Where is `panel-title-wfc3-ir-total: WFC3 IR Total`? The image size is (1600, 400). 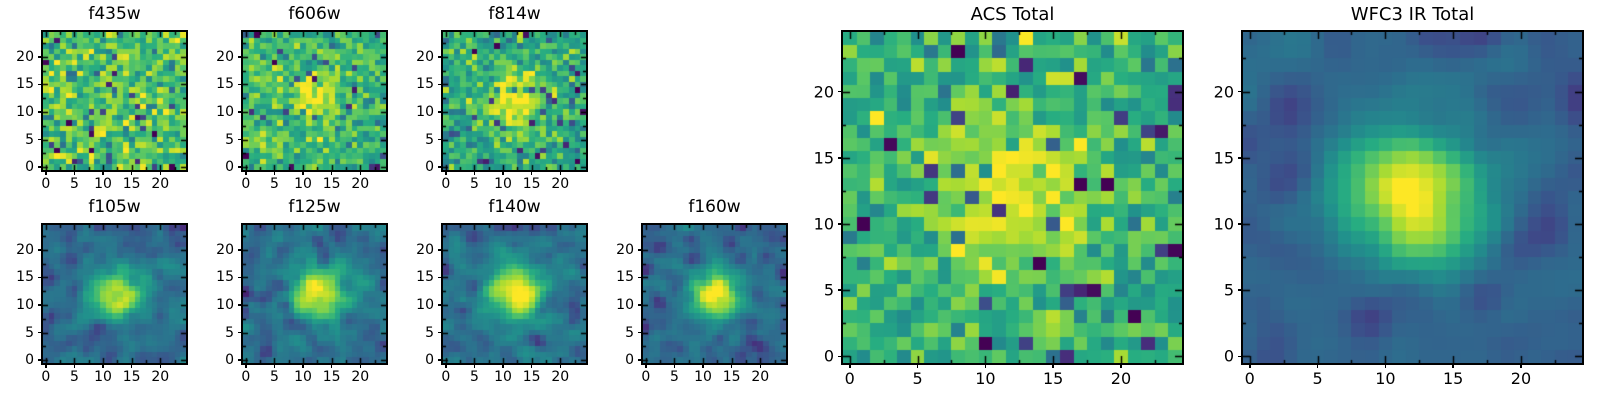 panel-title-wfc3-ir-total: WFC3 IR Total is located at coordinates (1412, 14).